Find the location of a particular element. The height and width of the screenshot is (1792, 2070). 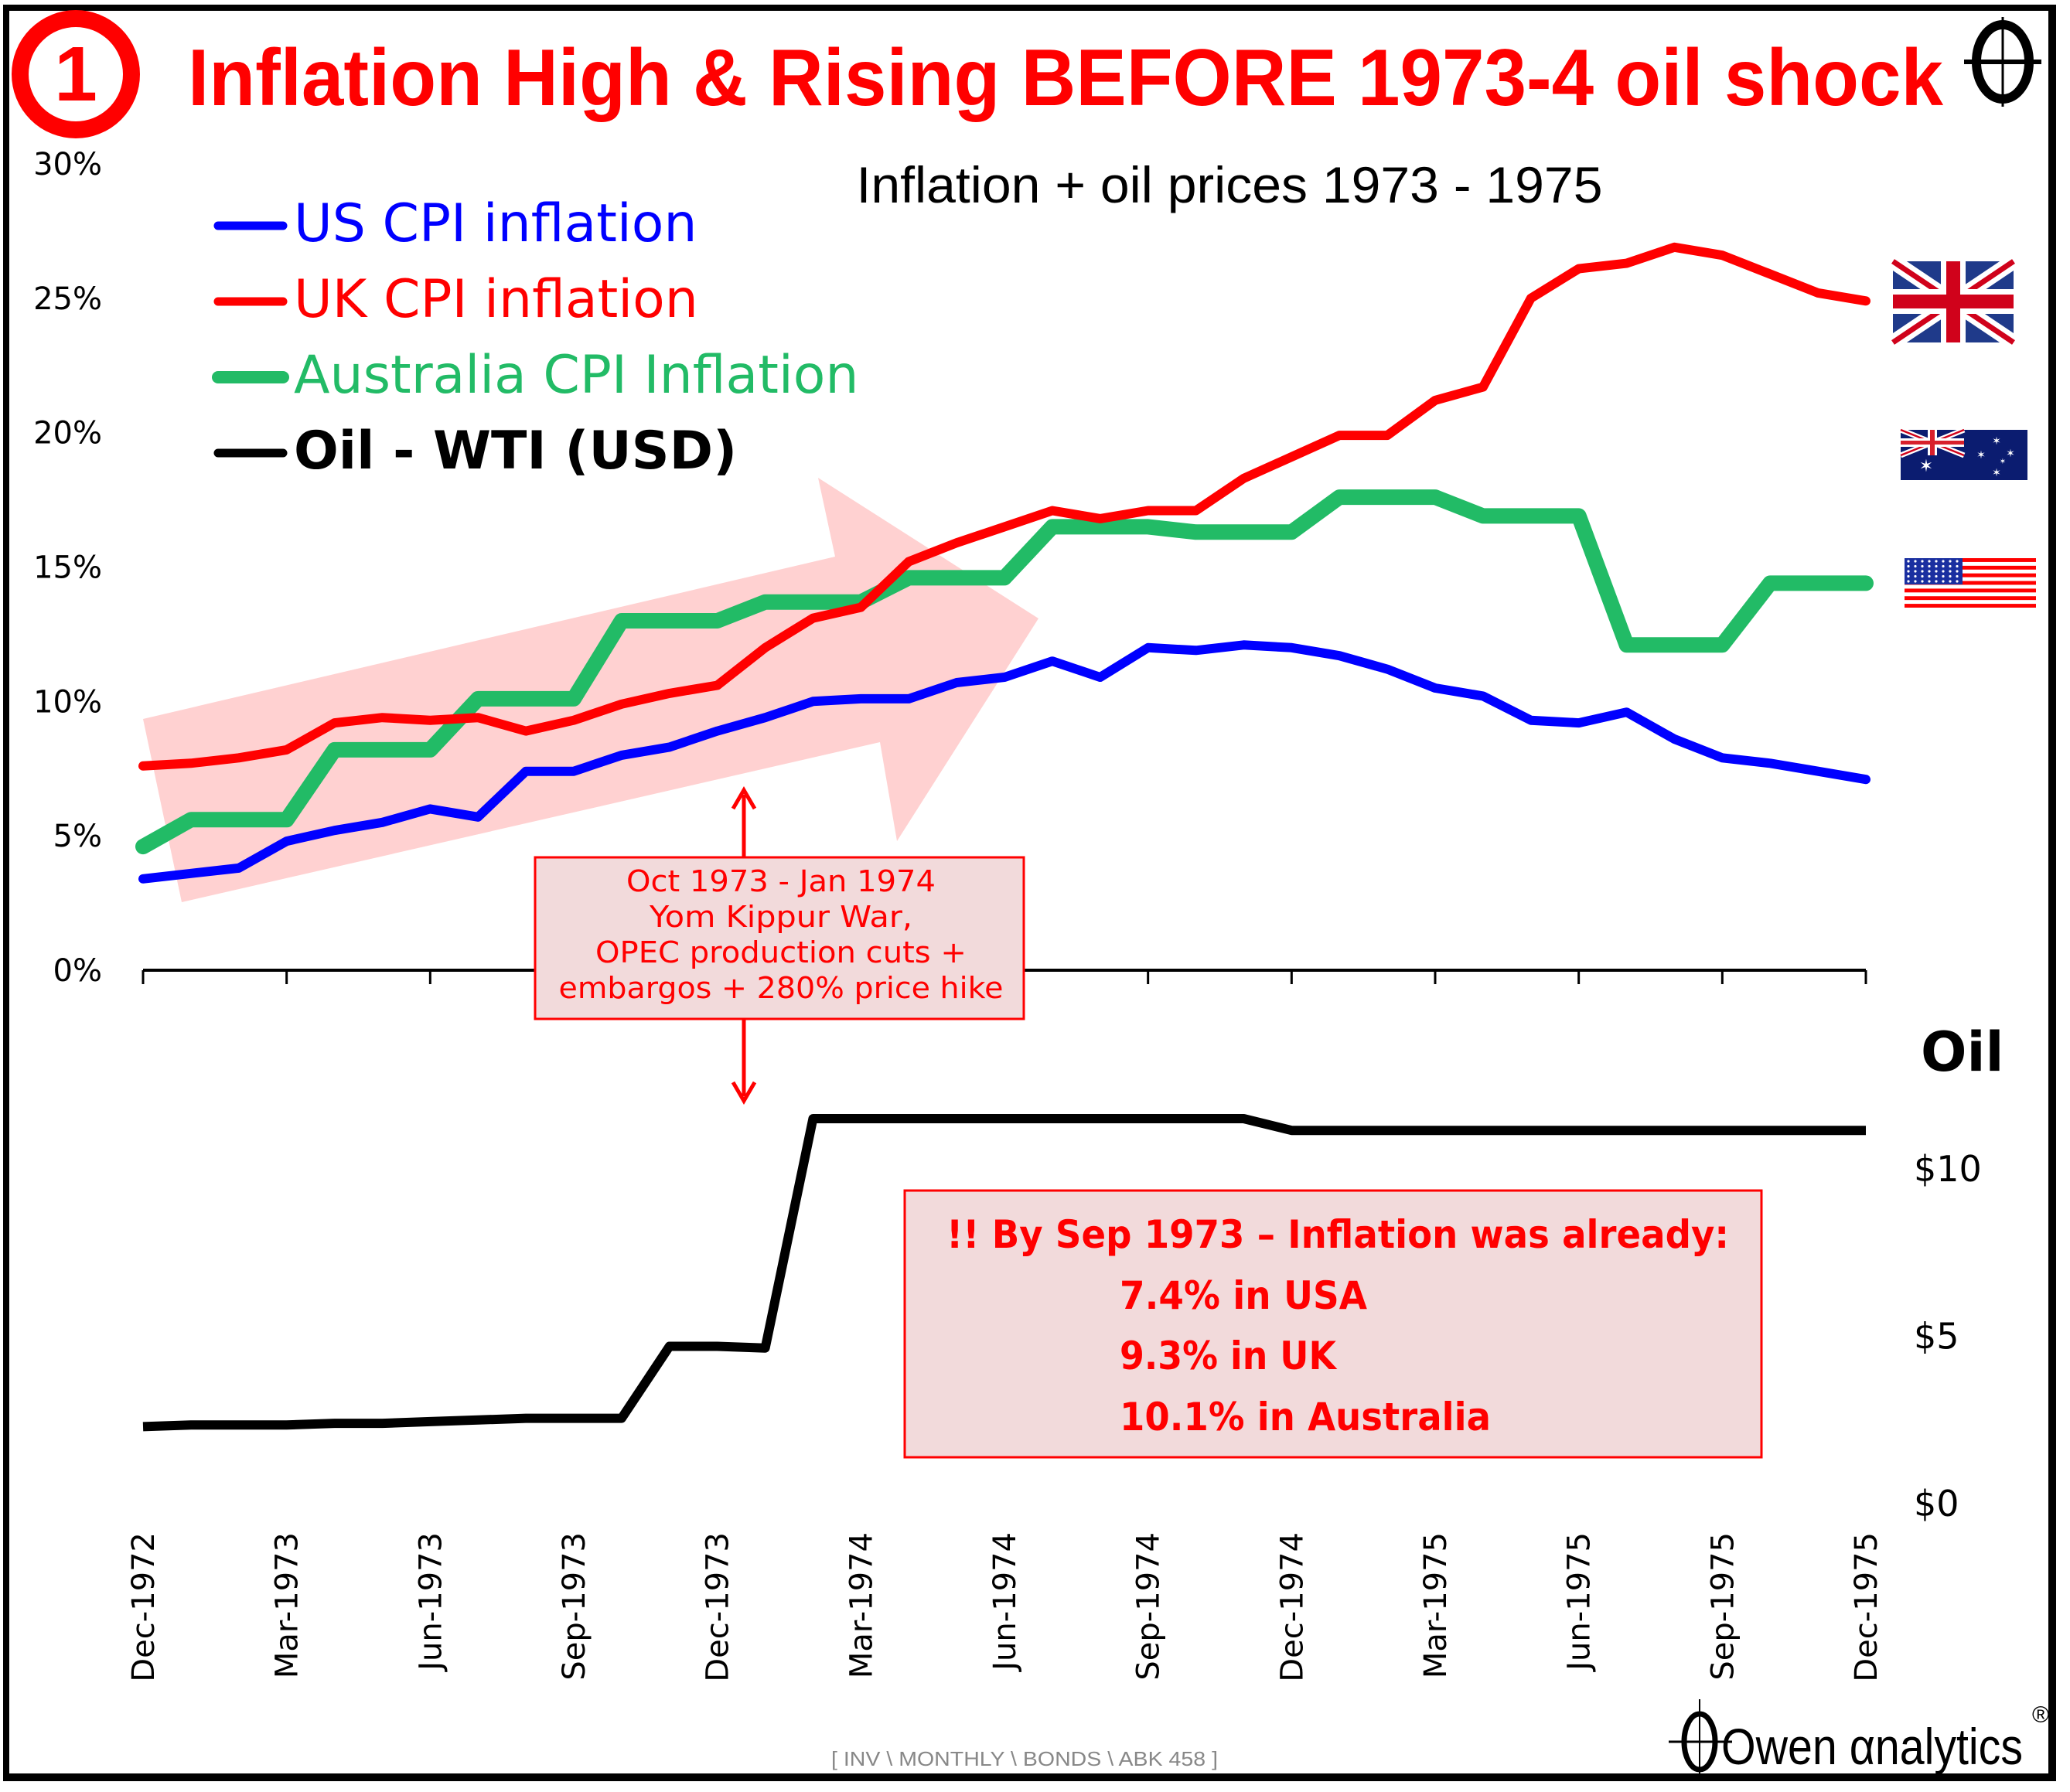

event-line-1: Oct 1973 - Jan 1974 is located at coordinates (781, 881).